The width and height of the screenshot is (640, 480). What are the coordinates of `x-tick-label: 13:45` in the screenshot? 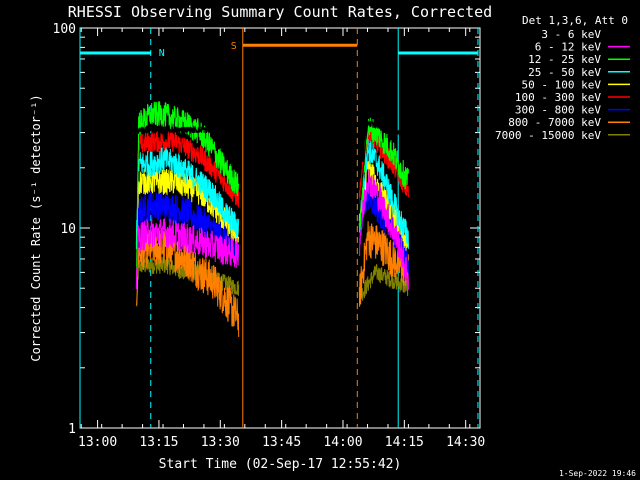 It's located at (281, 442).